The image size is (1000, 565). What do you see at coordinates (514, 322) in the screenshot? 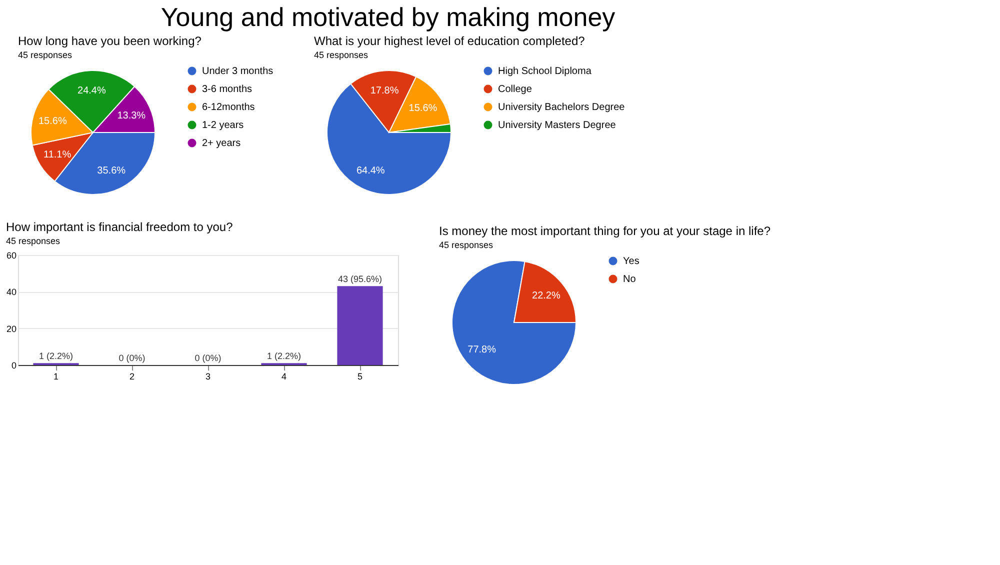
I see `pie-slice` at bounding box center [514, 322].